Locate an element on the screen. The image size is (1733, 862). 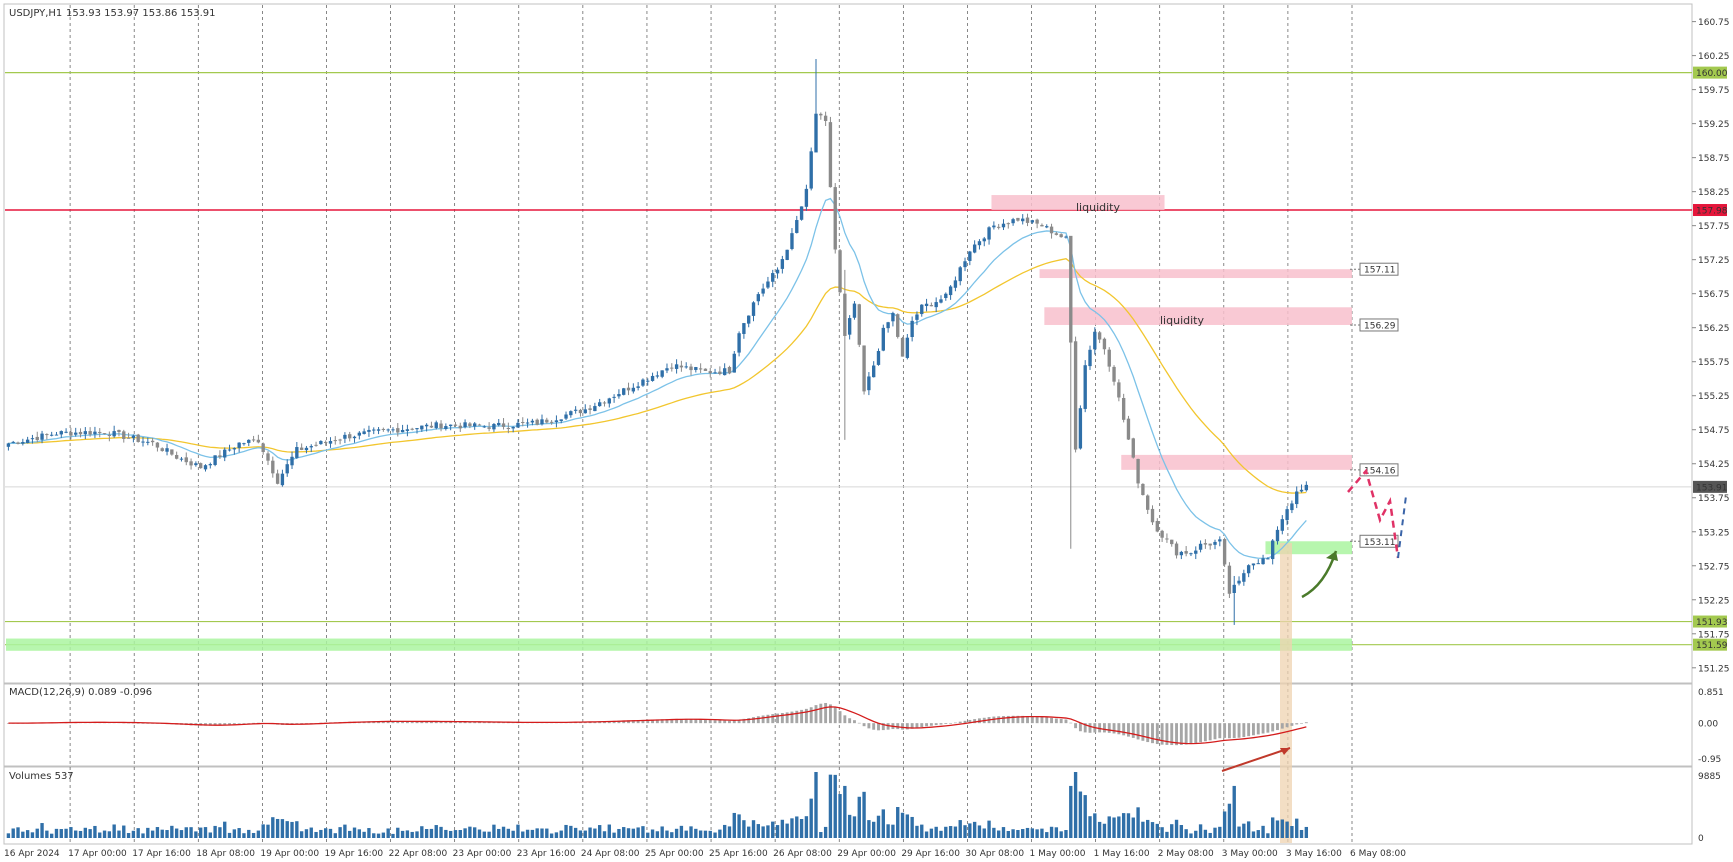
price-tick: 151.25 is located at coordinates (1714, 669).